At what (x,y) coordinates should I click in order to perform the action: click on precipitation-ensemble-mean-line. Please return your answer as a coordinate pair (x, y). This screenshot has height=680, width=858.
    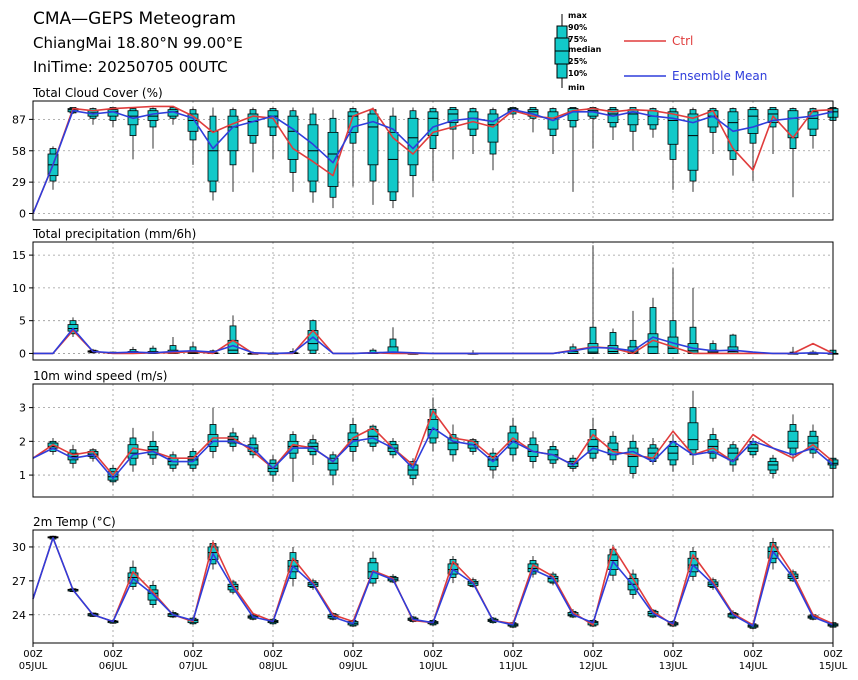
    Looking at the image, I should click on (433, 341).